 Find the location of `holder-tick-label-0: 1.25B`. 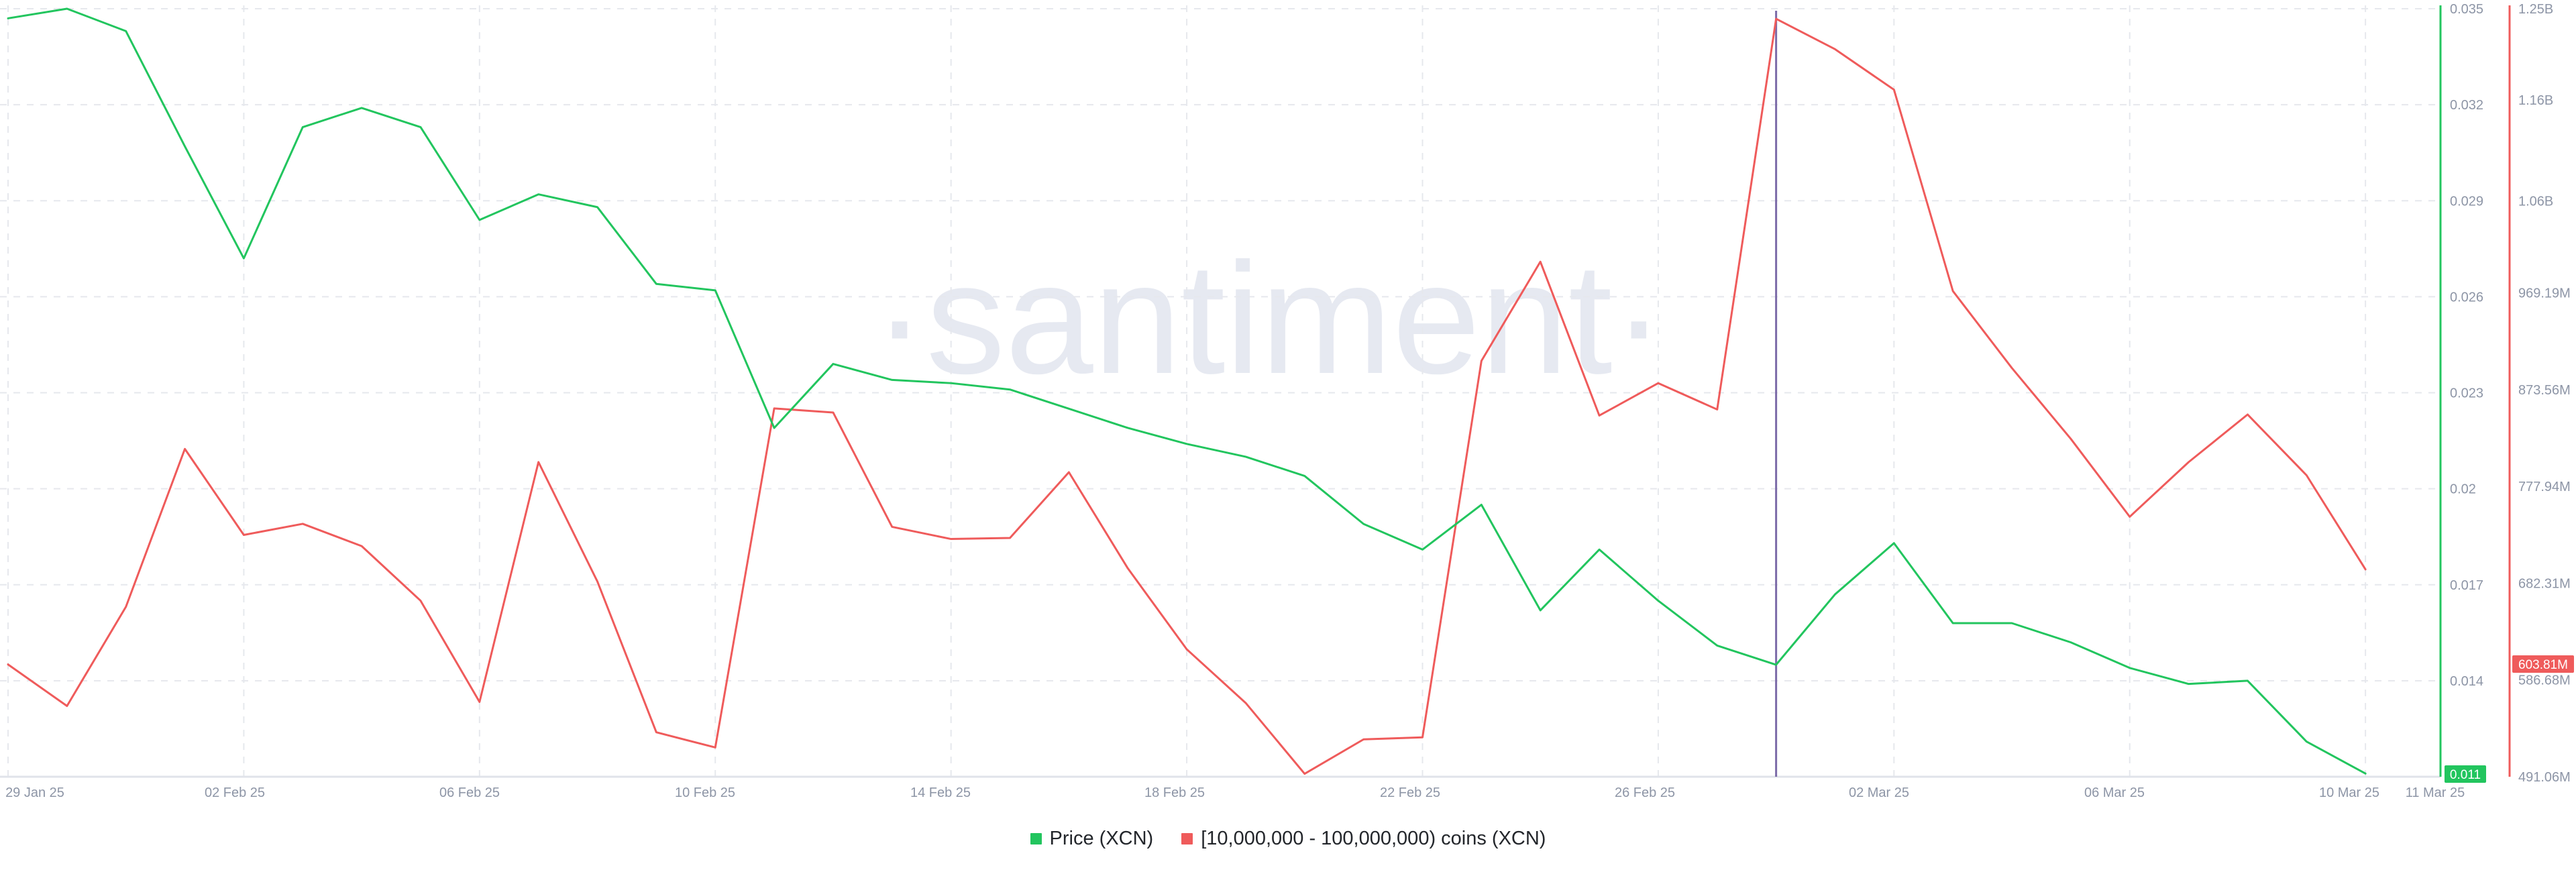

holder-tick-label-0: 1.25B is located at coordinates (2535, 9).